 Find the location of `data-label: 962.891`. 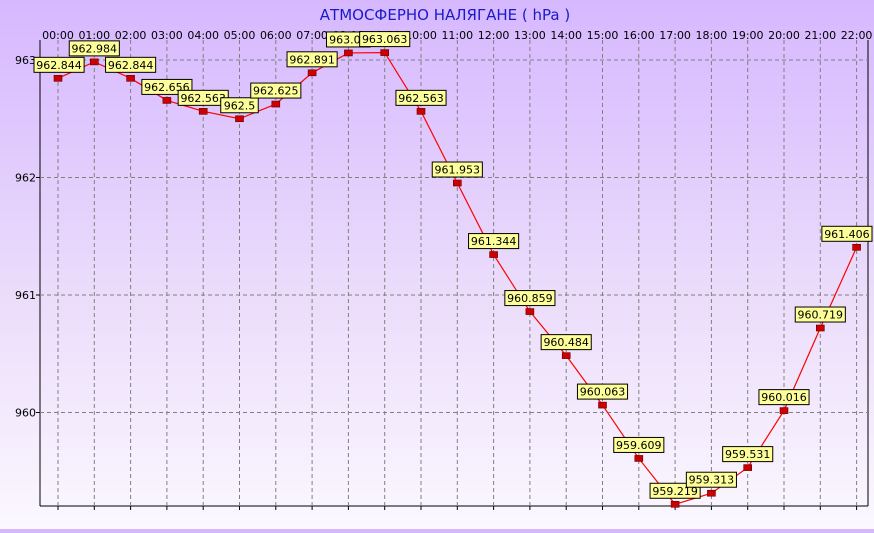

data-label: 962.891 is located at coordinates (312, 59).